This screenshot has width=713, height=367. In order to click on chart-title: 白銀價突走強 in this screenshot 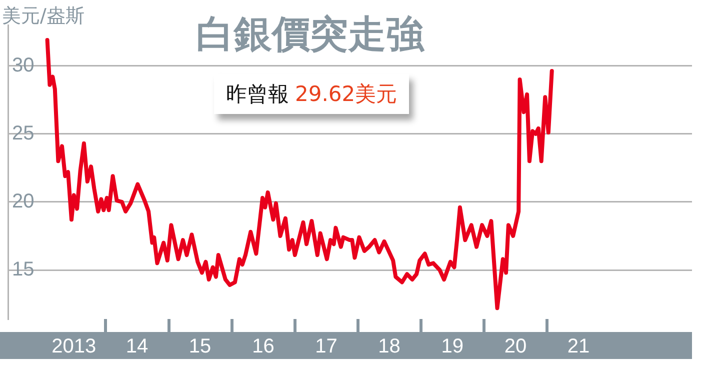, I will do `click(310, 34)`.